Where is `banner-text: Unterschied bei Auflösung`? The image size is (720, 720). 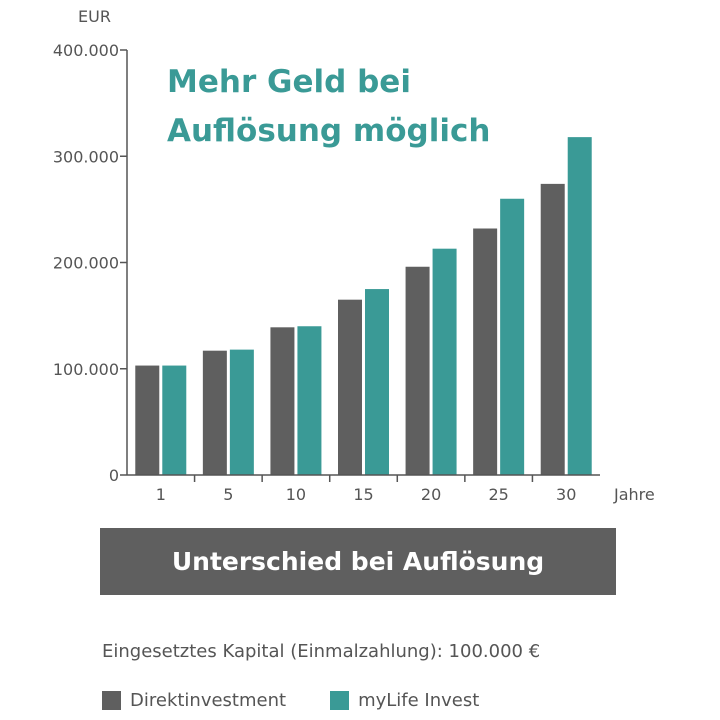 banner-text: Unterschied bei Auflösung is located at coordinates (358, 561).